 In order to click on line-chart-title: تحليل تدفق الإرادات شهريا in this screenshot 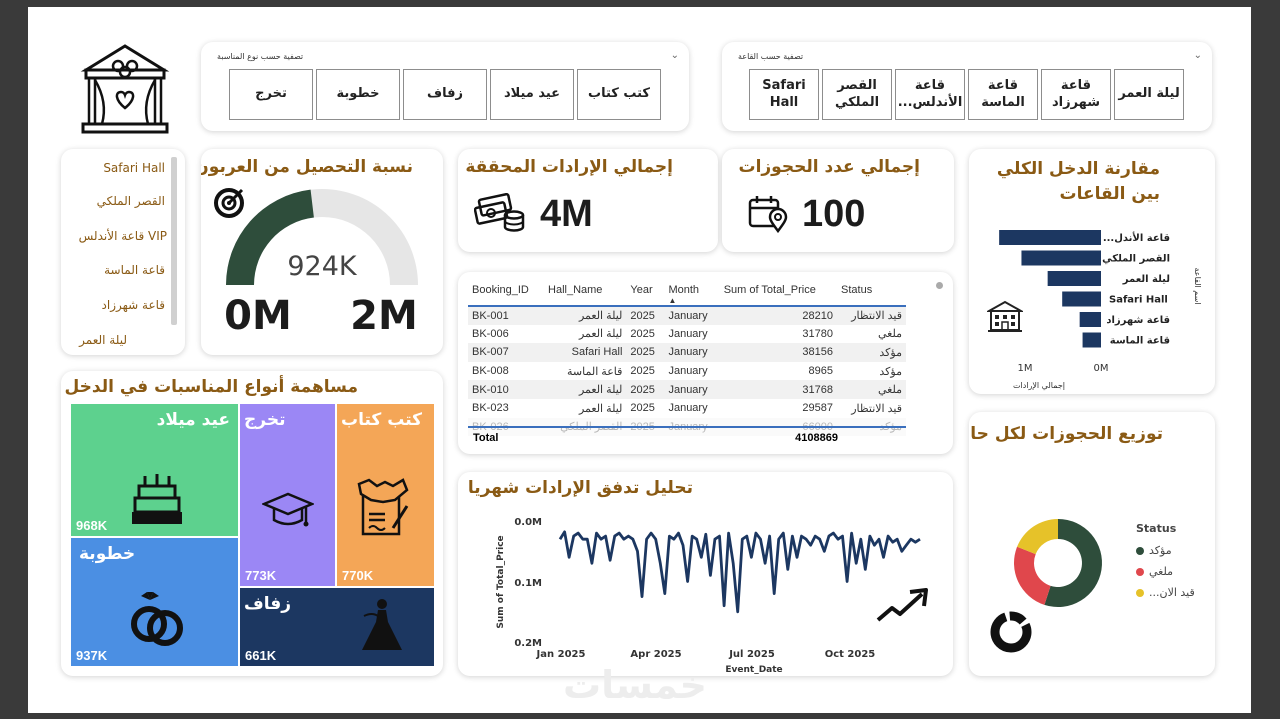, I will do `click(580, 488)`.